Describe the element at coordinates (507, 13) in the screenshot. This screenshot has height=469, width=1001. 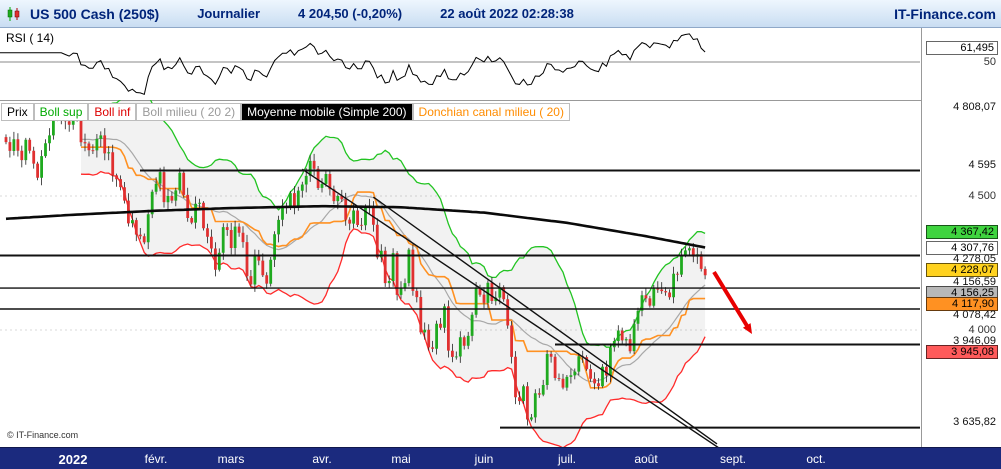
I see `quote-datetime: 22 août 2022 02:28:38` at that location.